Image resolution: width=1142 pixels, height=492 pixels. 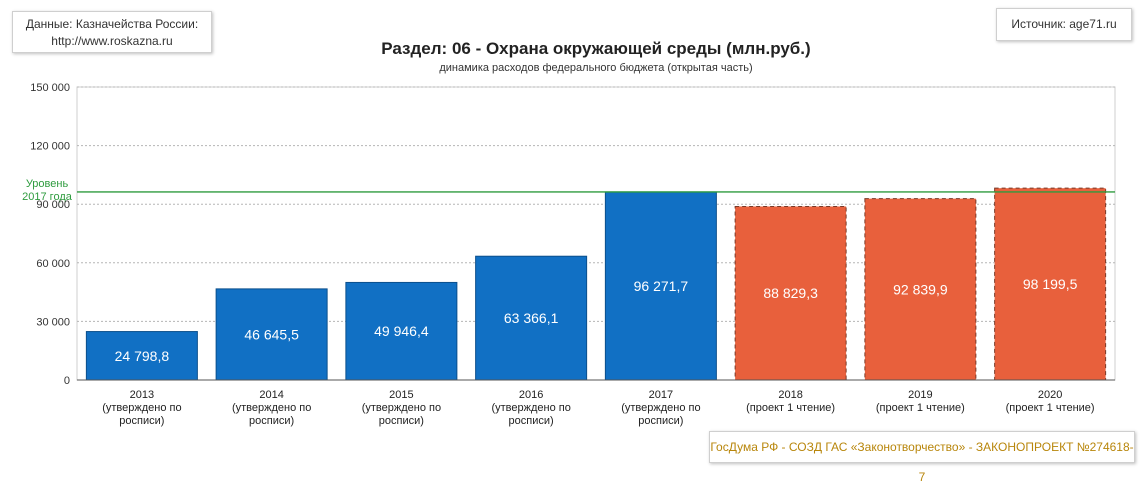 What do you see at coordinates (661, 395) in the screenshot?
I see `x-tick-label: 2017` at bounding box center [661, 395].